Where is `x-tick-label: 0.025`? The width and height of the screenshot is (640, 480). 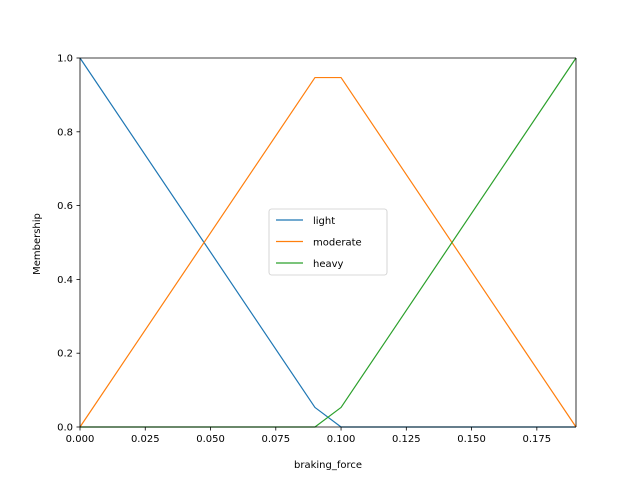 x-tick-label: 0.025 is located at coordinates (145, 439).